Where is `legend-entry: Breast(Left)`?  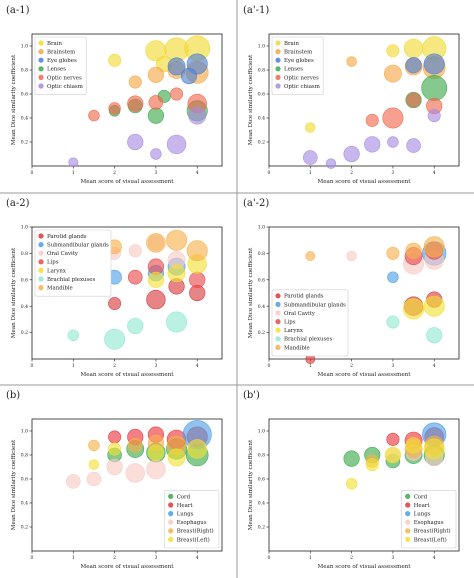 legend-entry: Breast(Left) is located at coordinates (430, 539).